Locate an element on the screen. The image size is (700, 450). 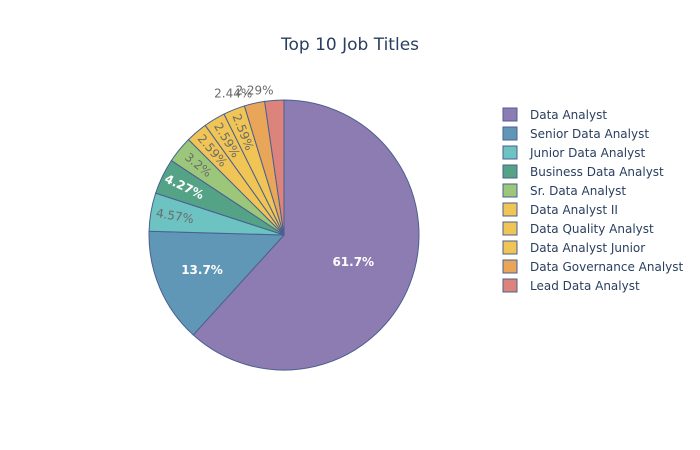
legend-label-4: Business Data Analyst is located at coordinates (597, 172).